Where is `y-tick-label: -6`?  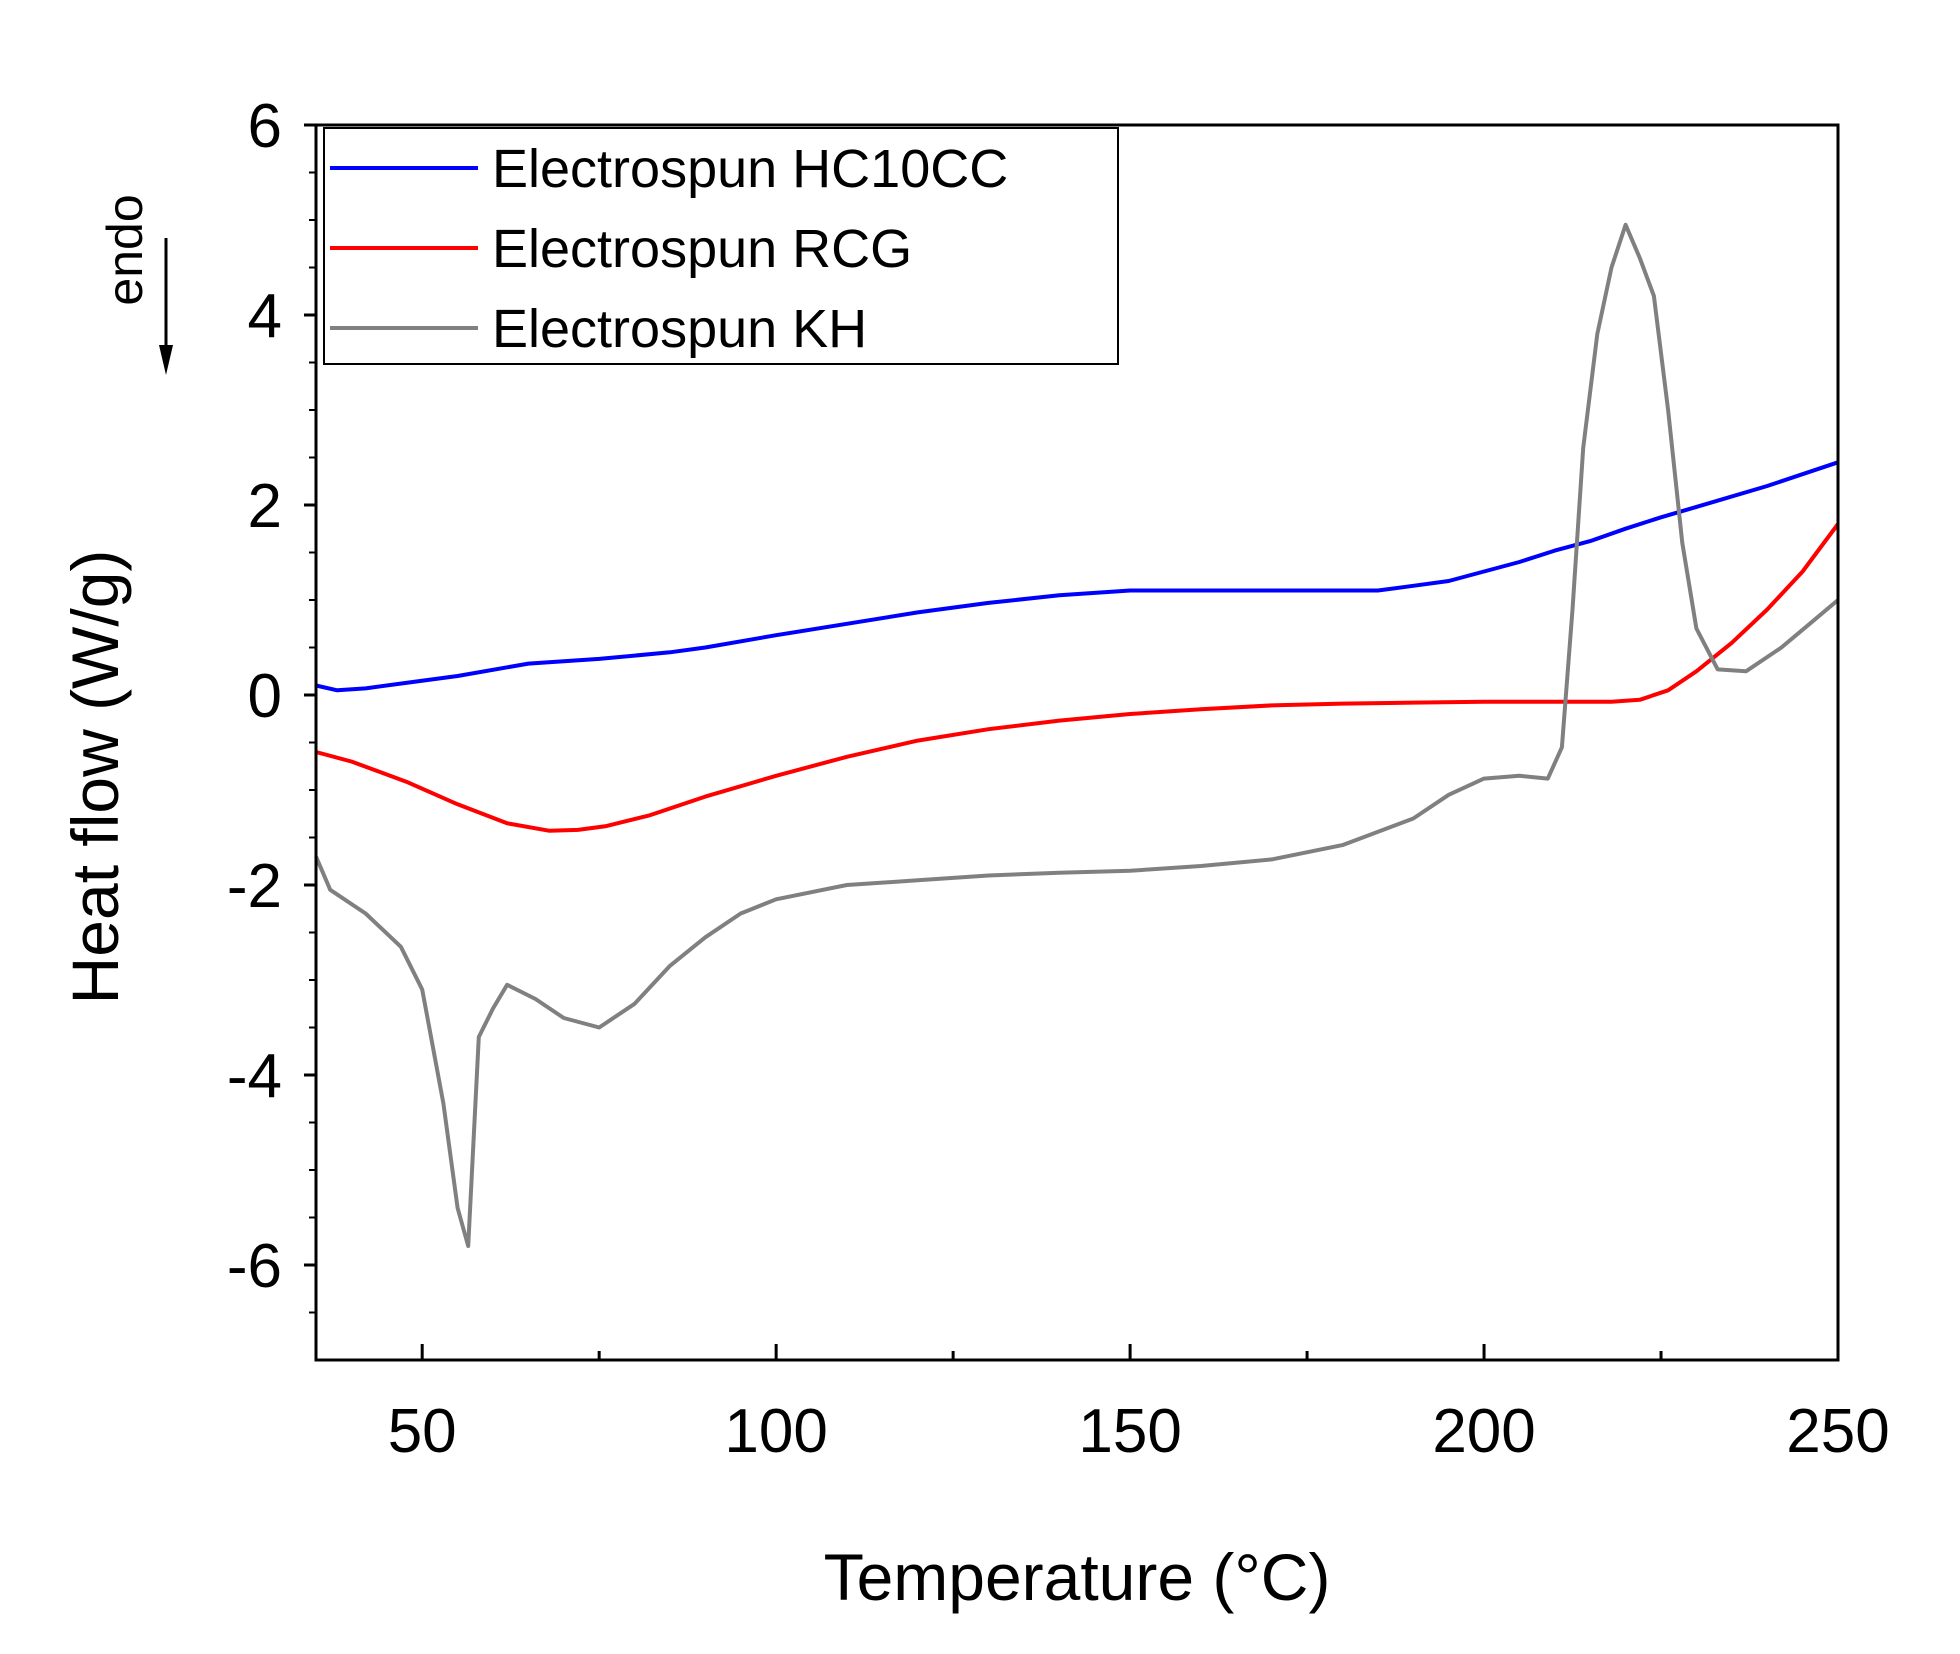 y-tick-label: -6 is located at coordinates (254, 1266).